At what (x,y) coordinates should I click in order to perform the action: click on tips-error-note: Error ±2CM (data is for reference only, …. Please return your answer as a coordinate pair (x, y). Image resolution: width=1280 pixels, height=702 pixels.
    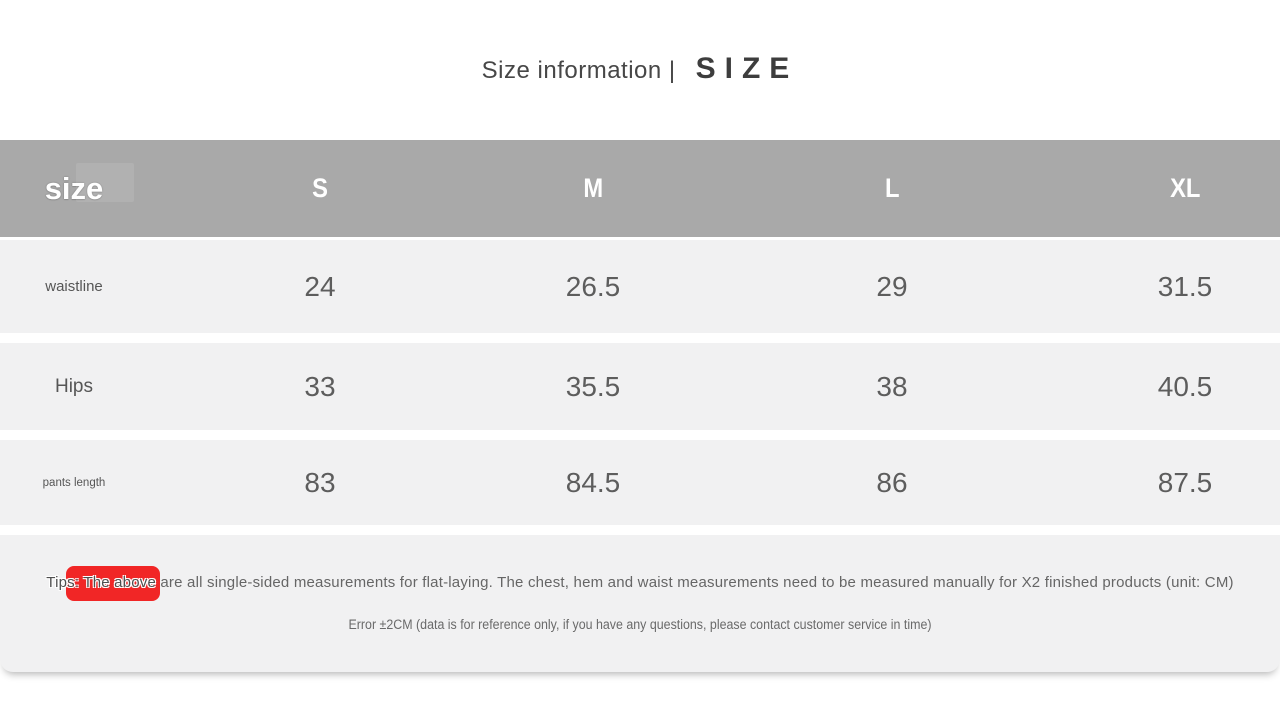
    Looking at the image, I should click on (640, 624).